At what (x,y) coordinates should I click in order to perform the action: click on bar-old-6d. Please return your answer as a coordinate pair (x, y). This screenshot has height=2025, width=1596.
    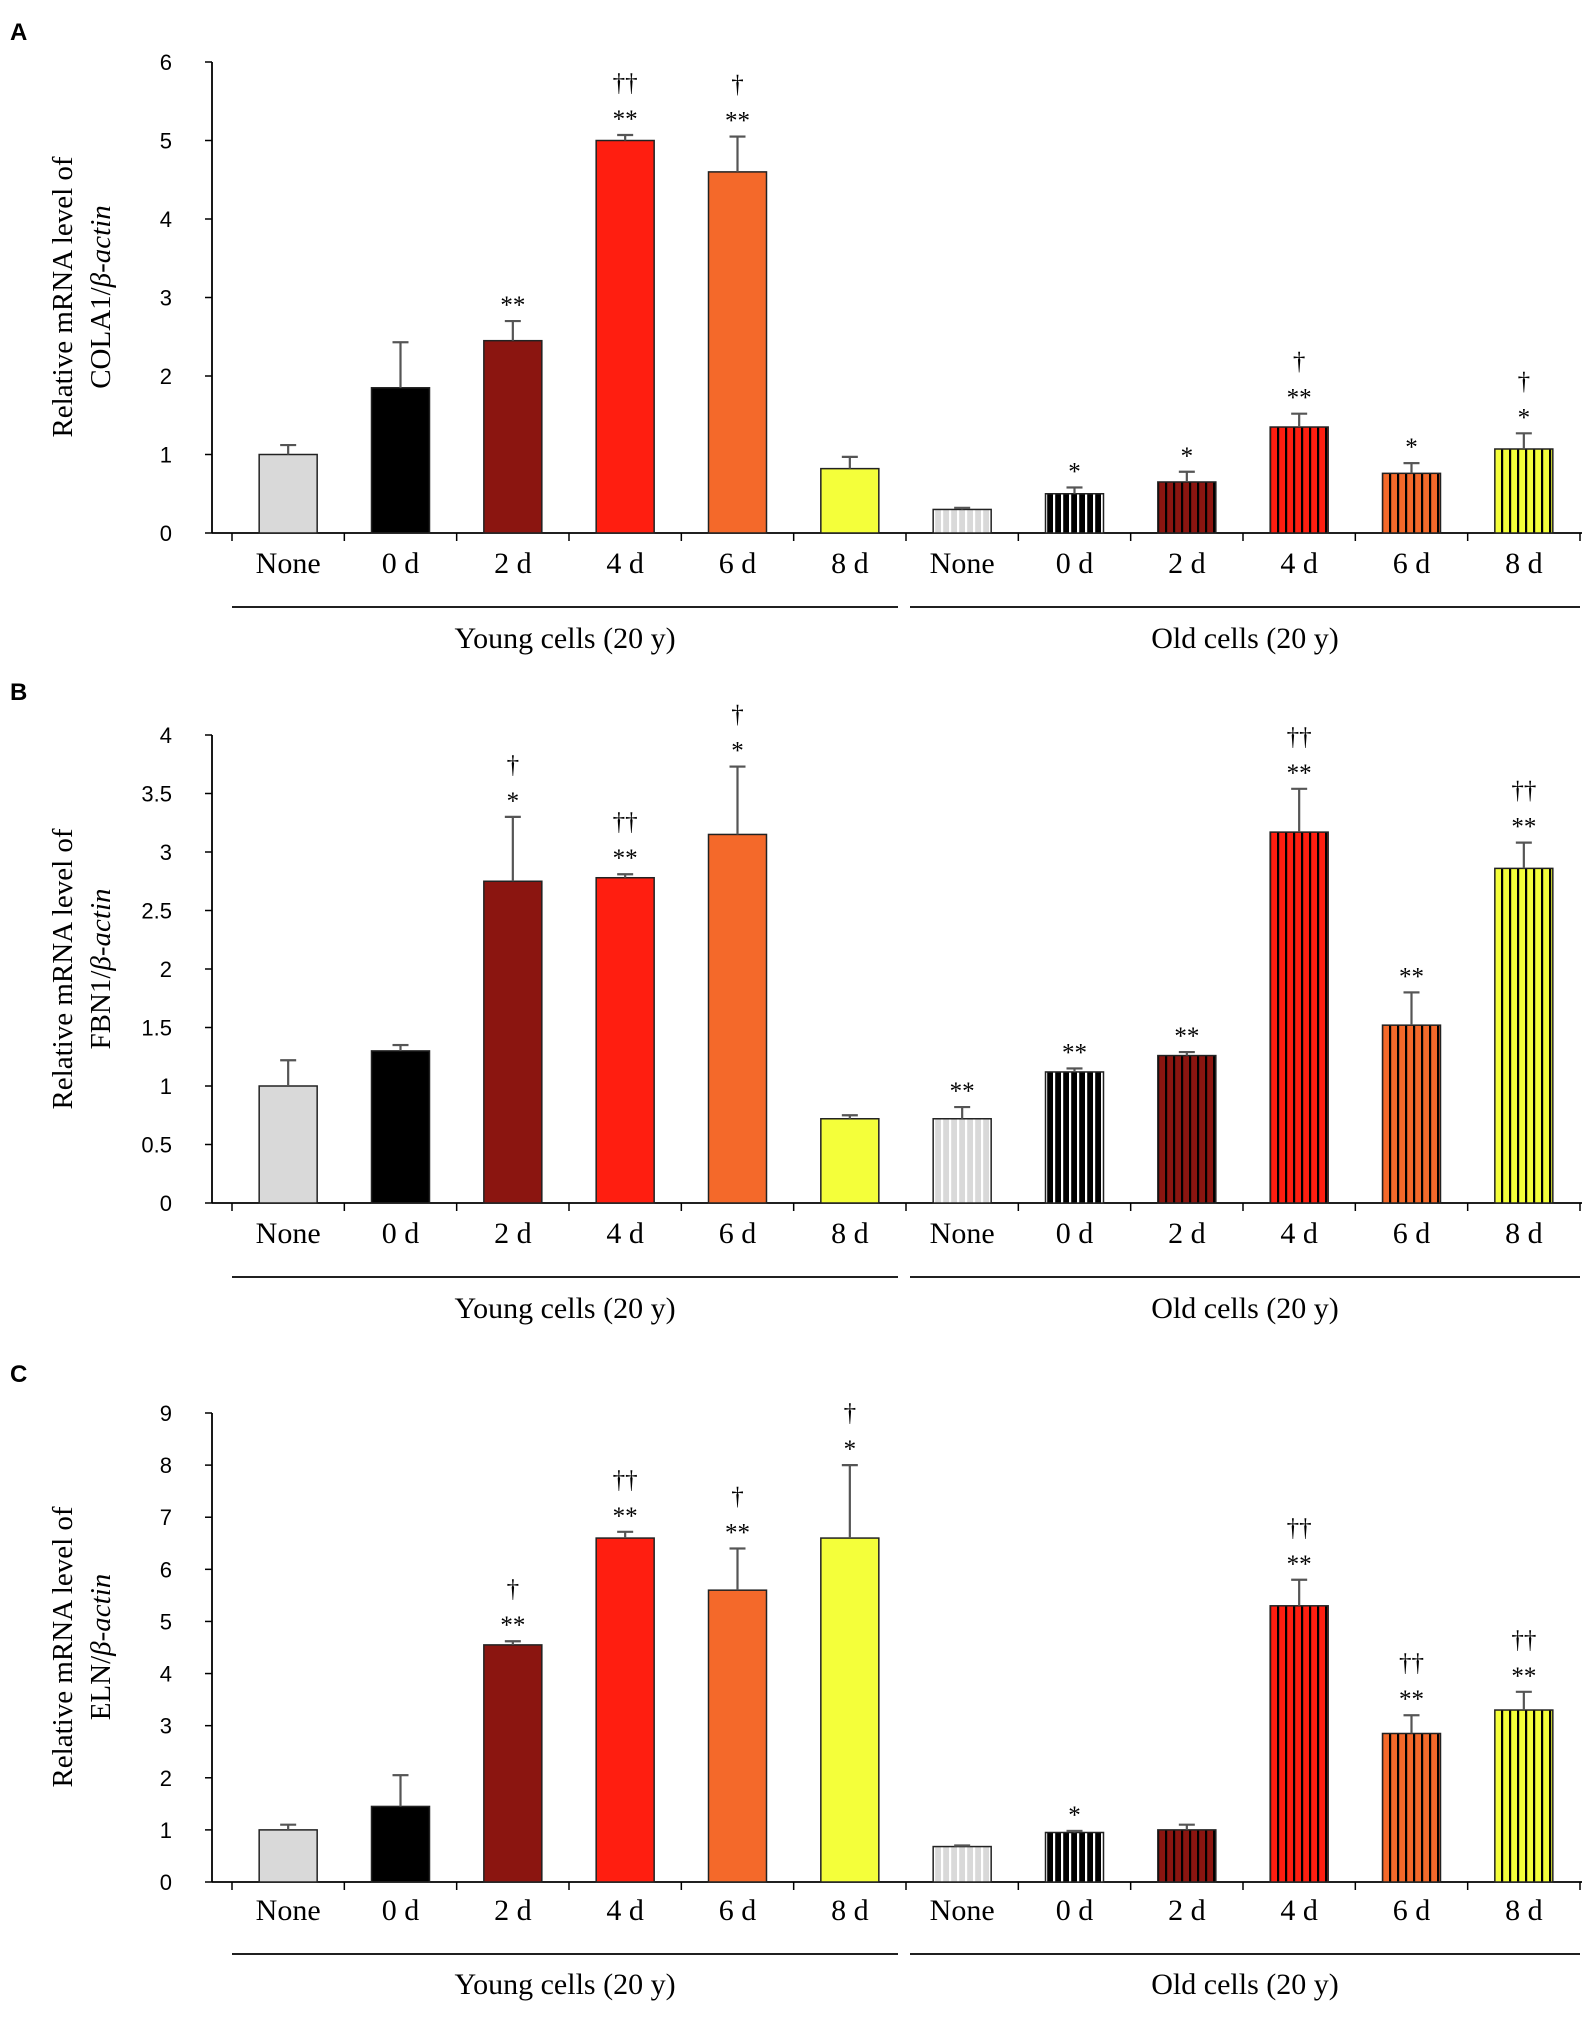
    Looking at the image, I should click on (1411, 1807).